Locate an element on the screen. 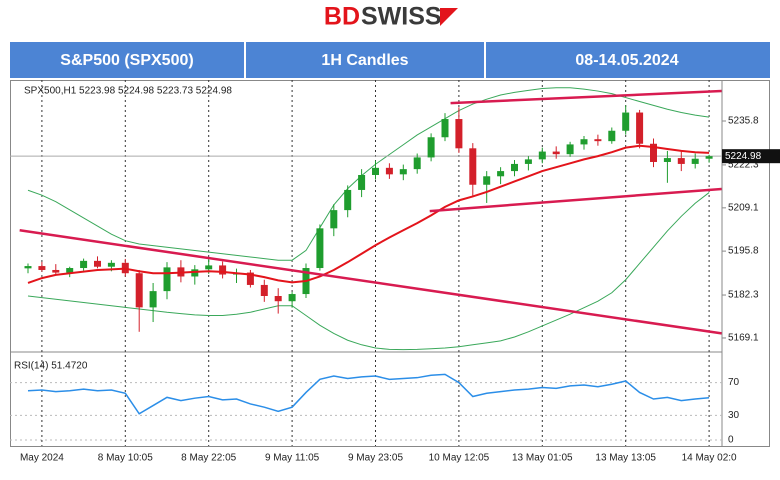 Image resolution: width=780 pixels, height=480 pixels. y-tick-label: 5182.3 is located at coordinates (743, 295).